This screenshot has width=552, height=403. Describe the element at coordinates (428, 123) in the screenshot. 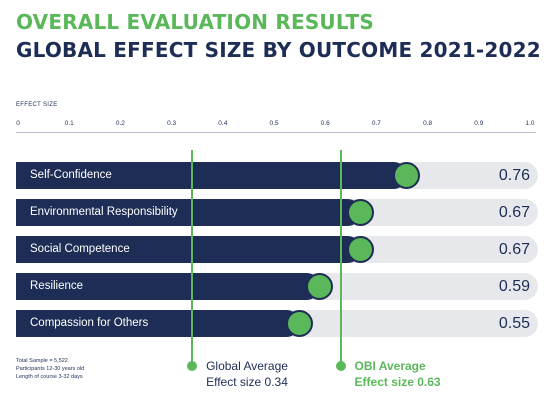

I see `x-tick-label: 0.8` at that location.